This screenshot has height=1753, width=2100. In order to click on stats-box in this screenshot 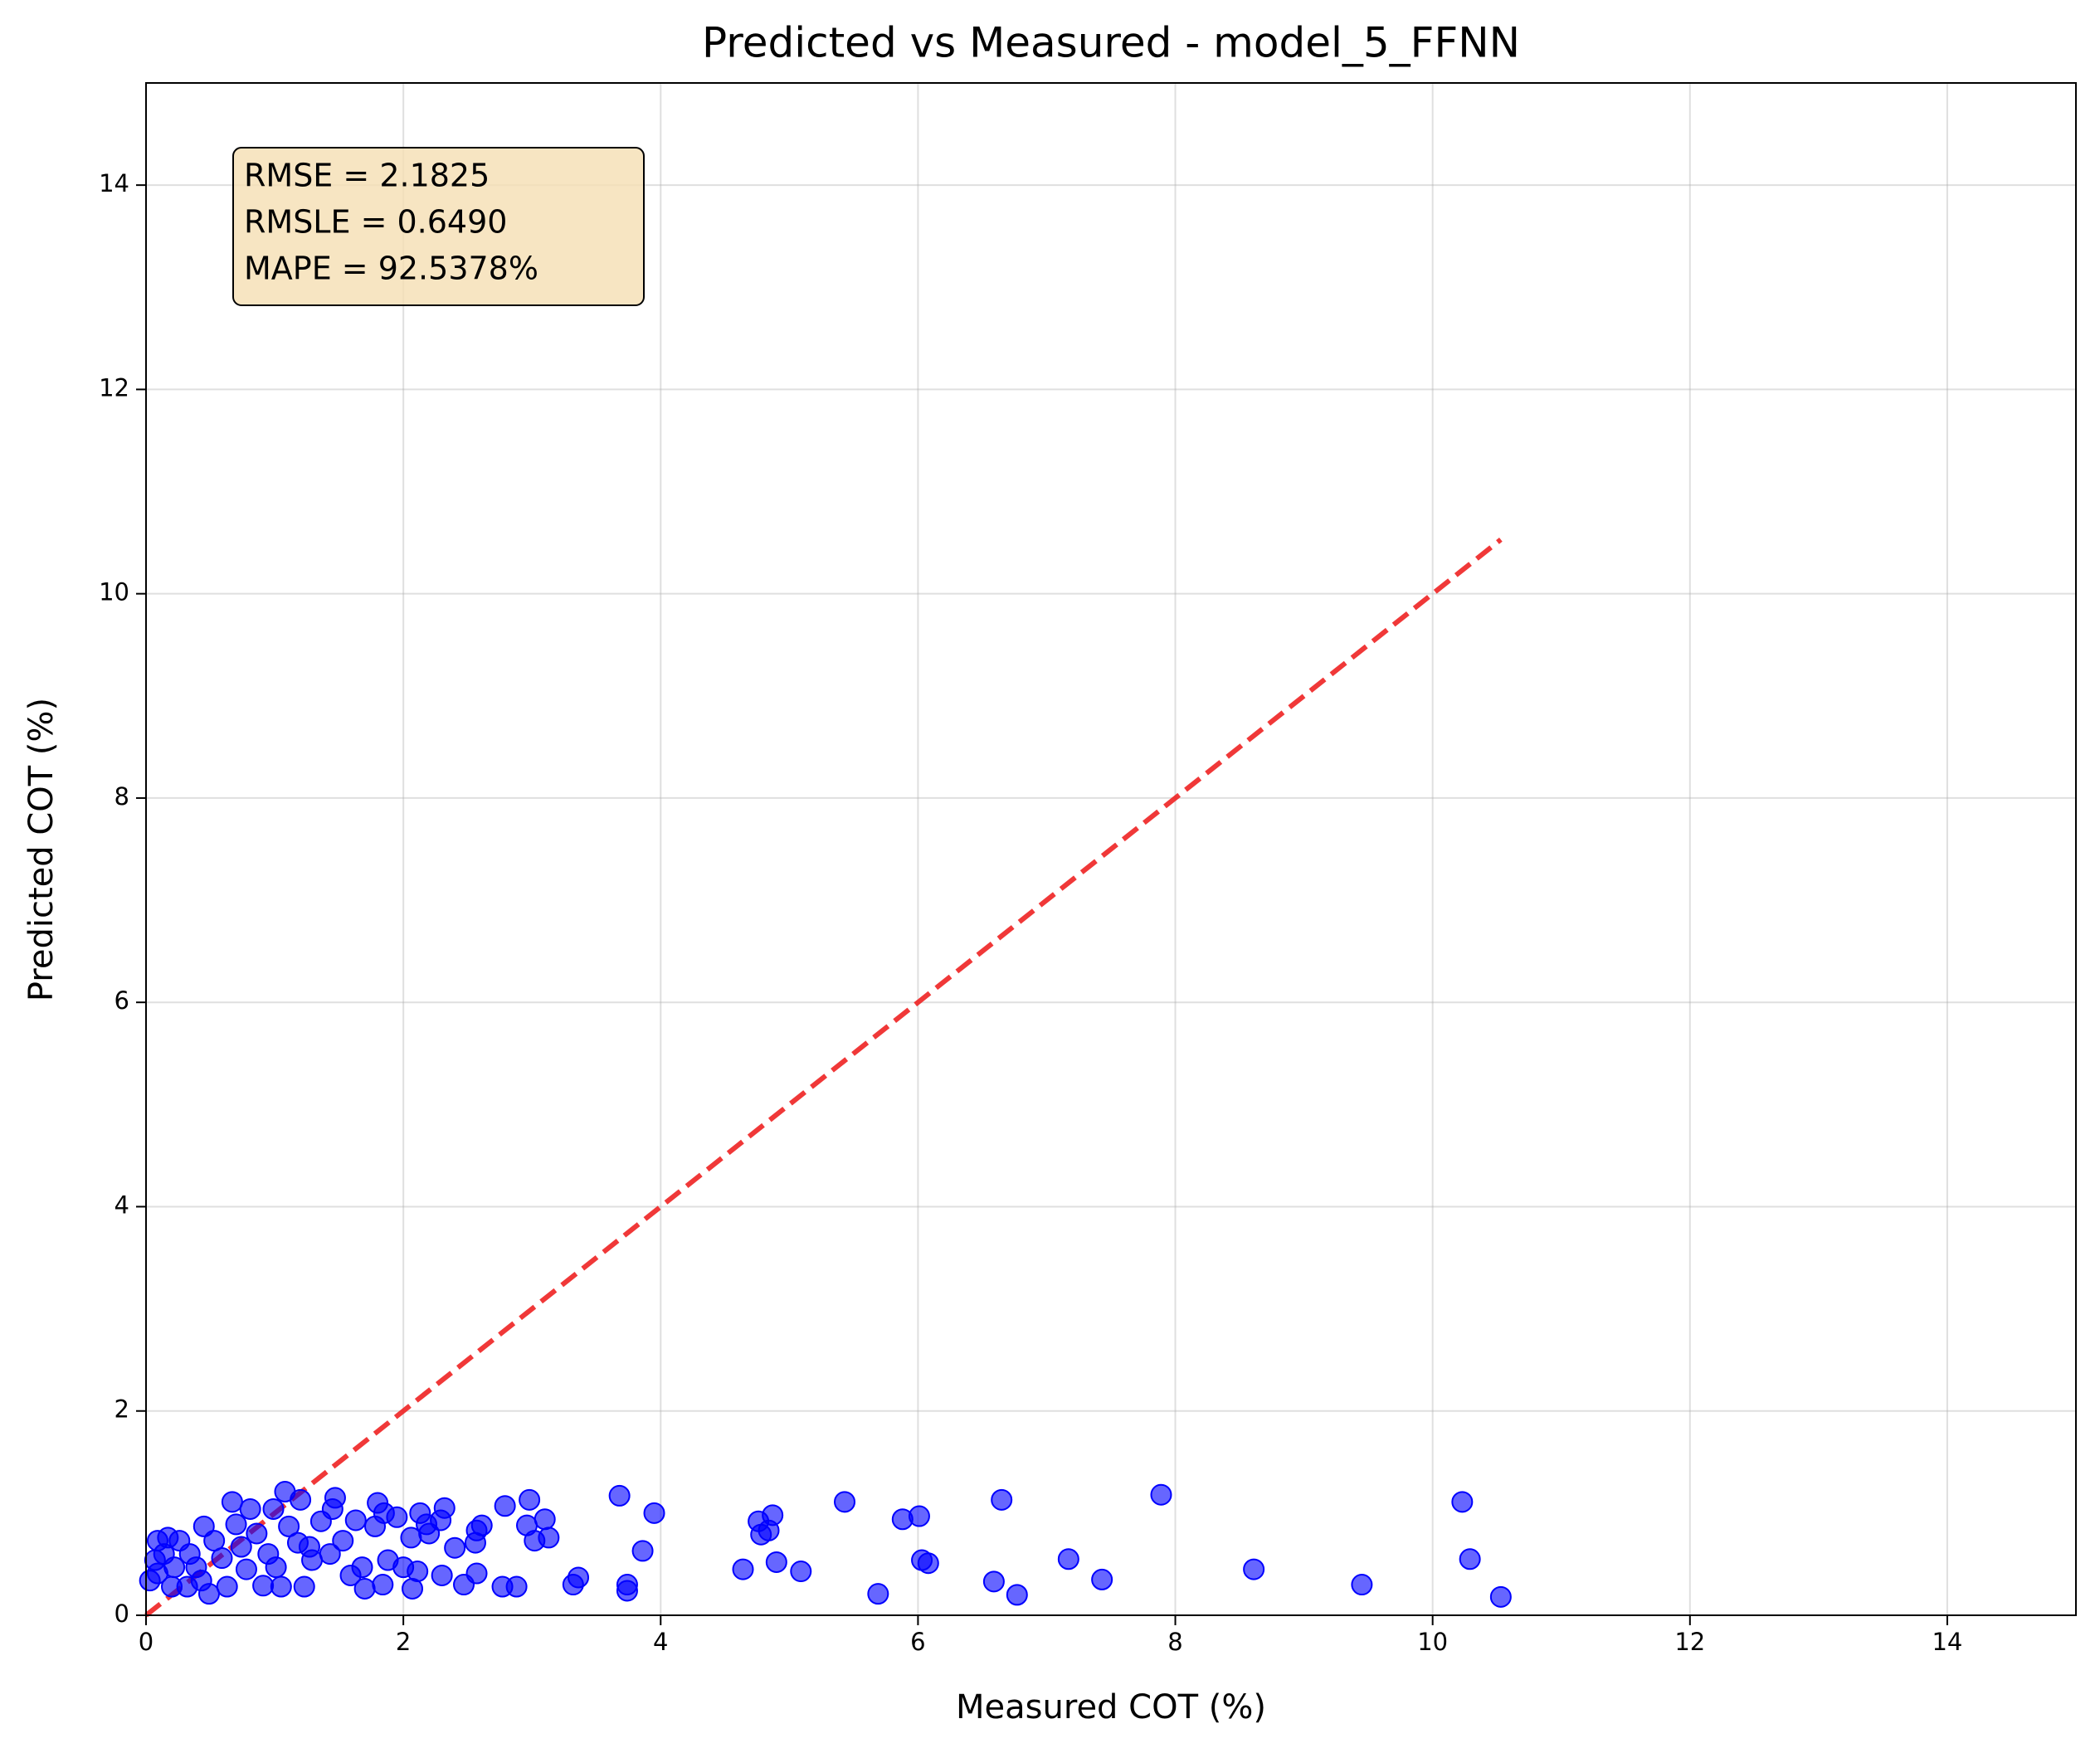, I will do `click(438, 227)`.